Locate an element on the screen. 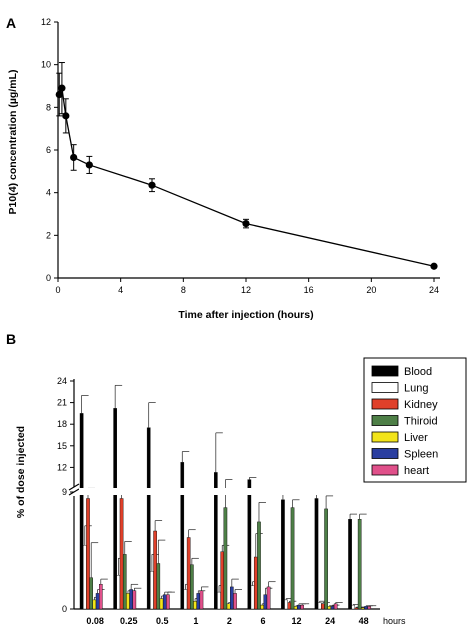  panel-b-y-tick-label: 9 is located at coordinates (64, 492).